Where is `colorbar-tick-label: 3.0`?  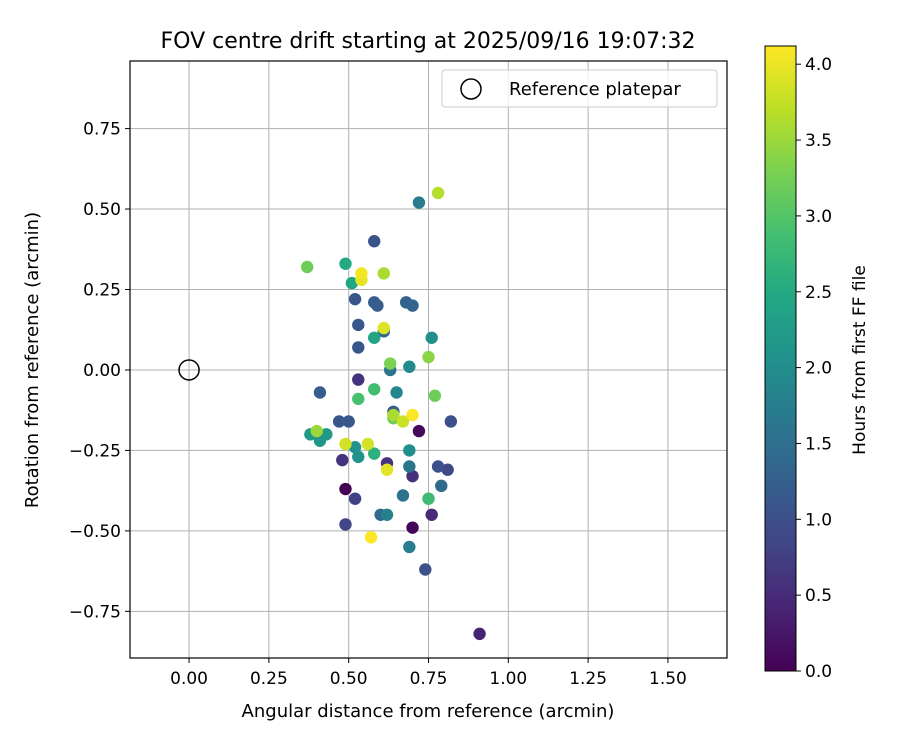 colorbar-tick-label: 3.0 is located at coordinates (818, 217).